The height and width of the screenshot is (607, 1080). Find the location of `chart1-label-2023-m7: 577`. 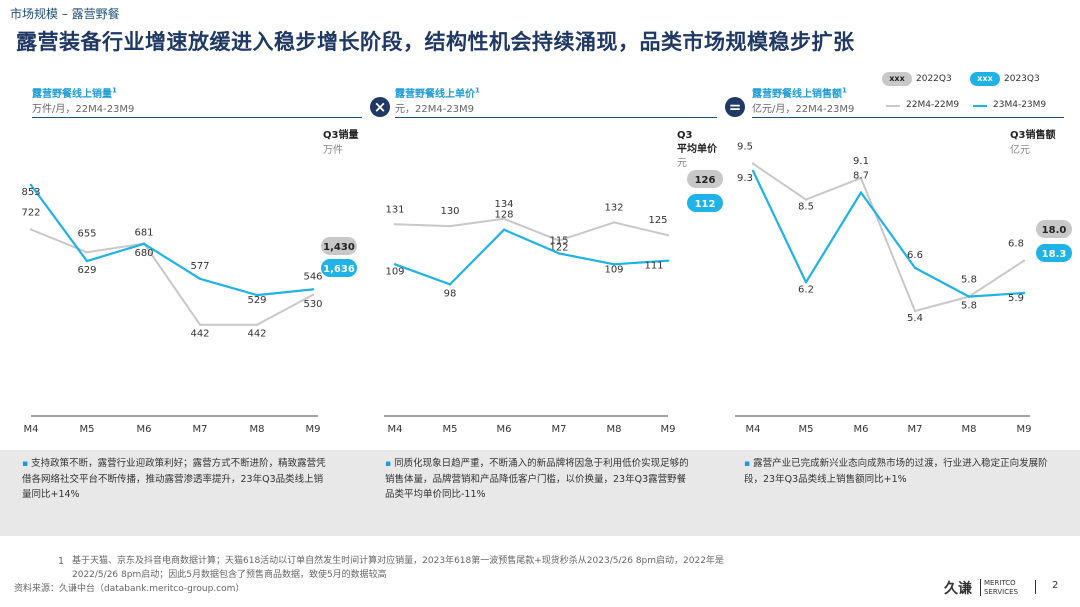

chart1-label-2023-m7: 577 is located at coordinates (199, 266).